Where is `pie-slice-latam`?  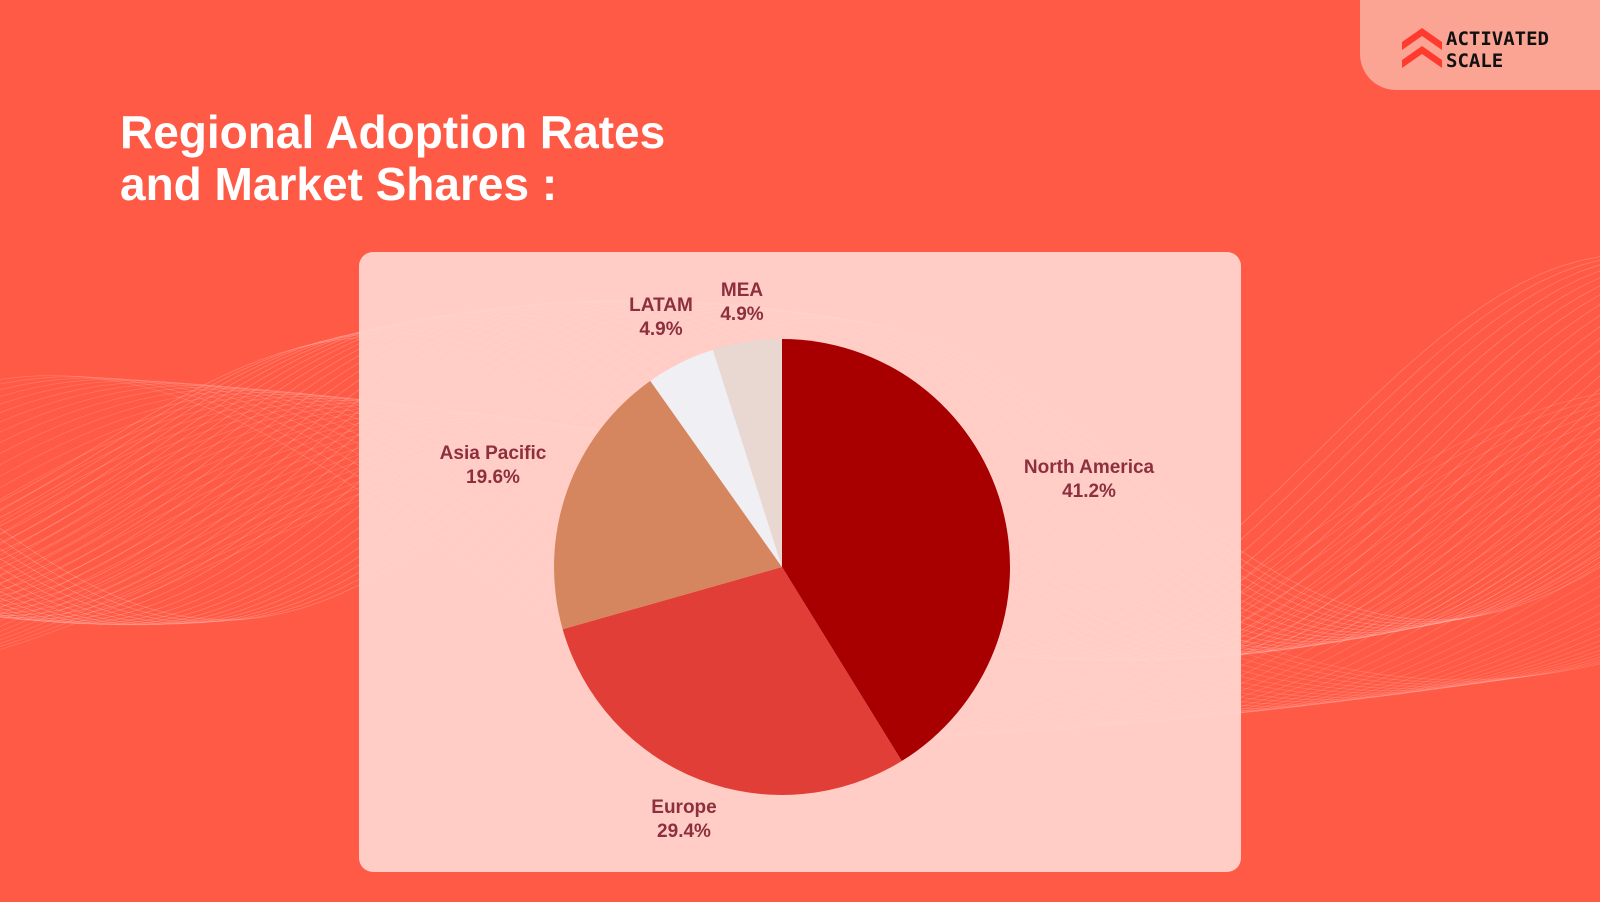 pie-slice-latam is located at coordinates (716, 458).